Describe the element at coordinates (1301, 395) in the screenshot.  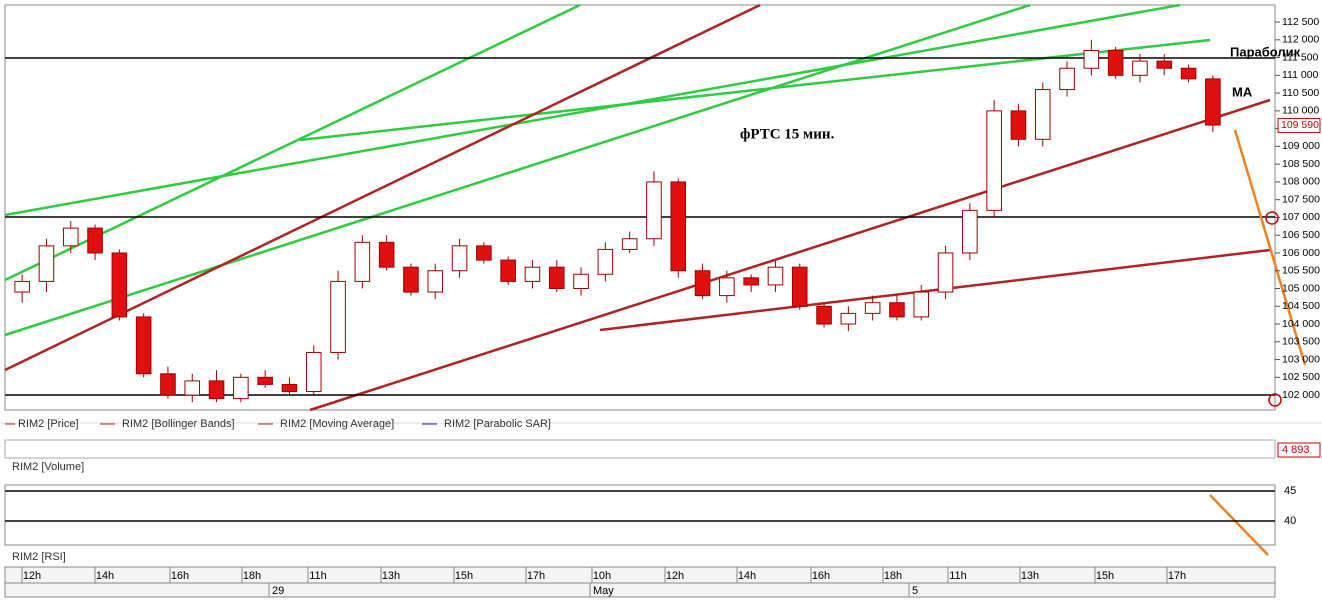
I see `y-tick-label: 102 000` at that location.